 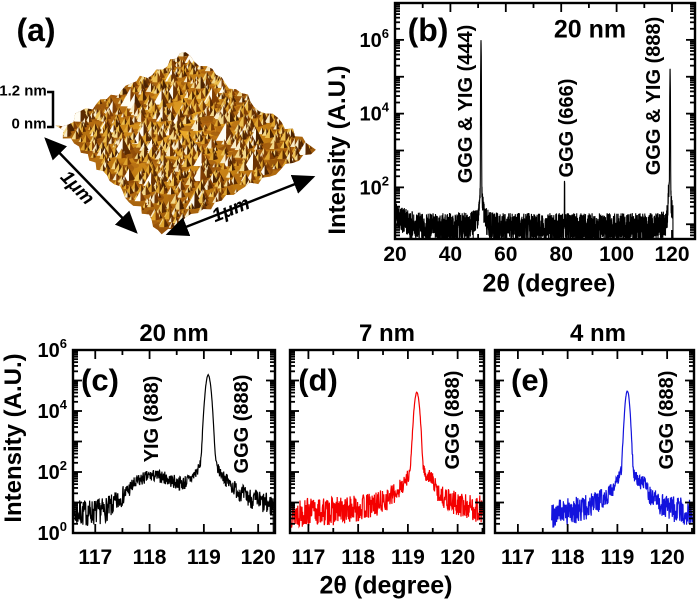 I want to click on depth-dimension-arrow, so click(x=240, y=205).